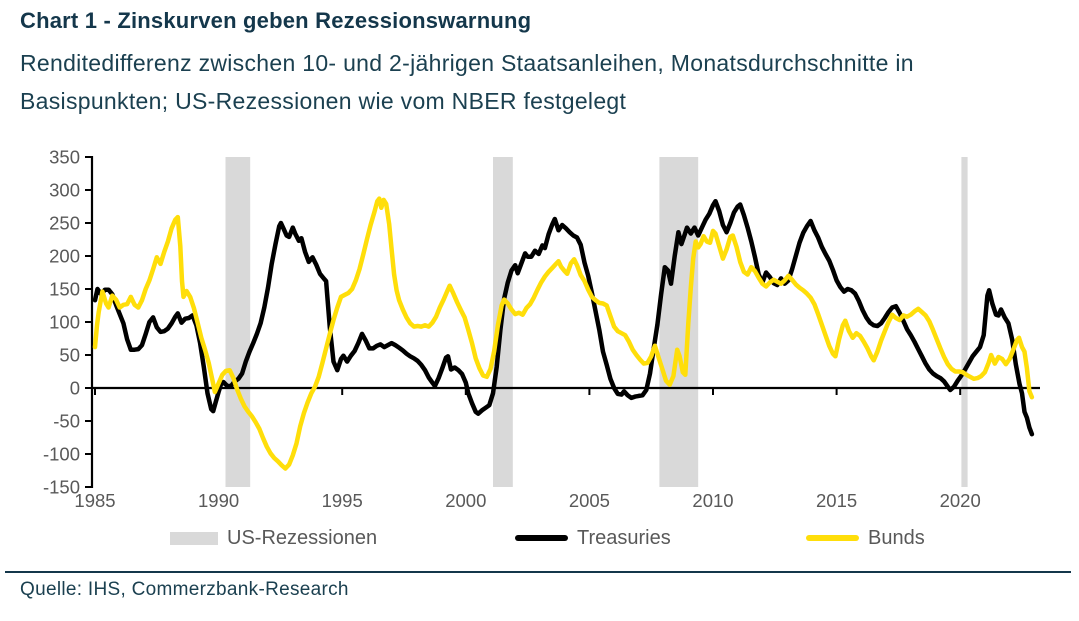 This screenshot has width=1079, height=621. What do you see at coordinates (865, 538) in the screenshot?
I see `legend-item-bunds: Bunds` at bounding box center [865, 538].